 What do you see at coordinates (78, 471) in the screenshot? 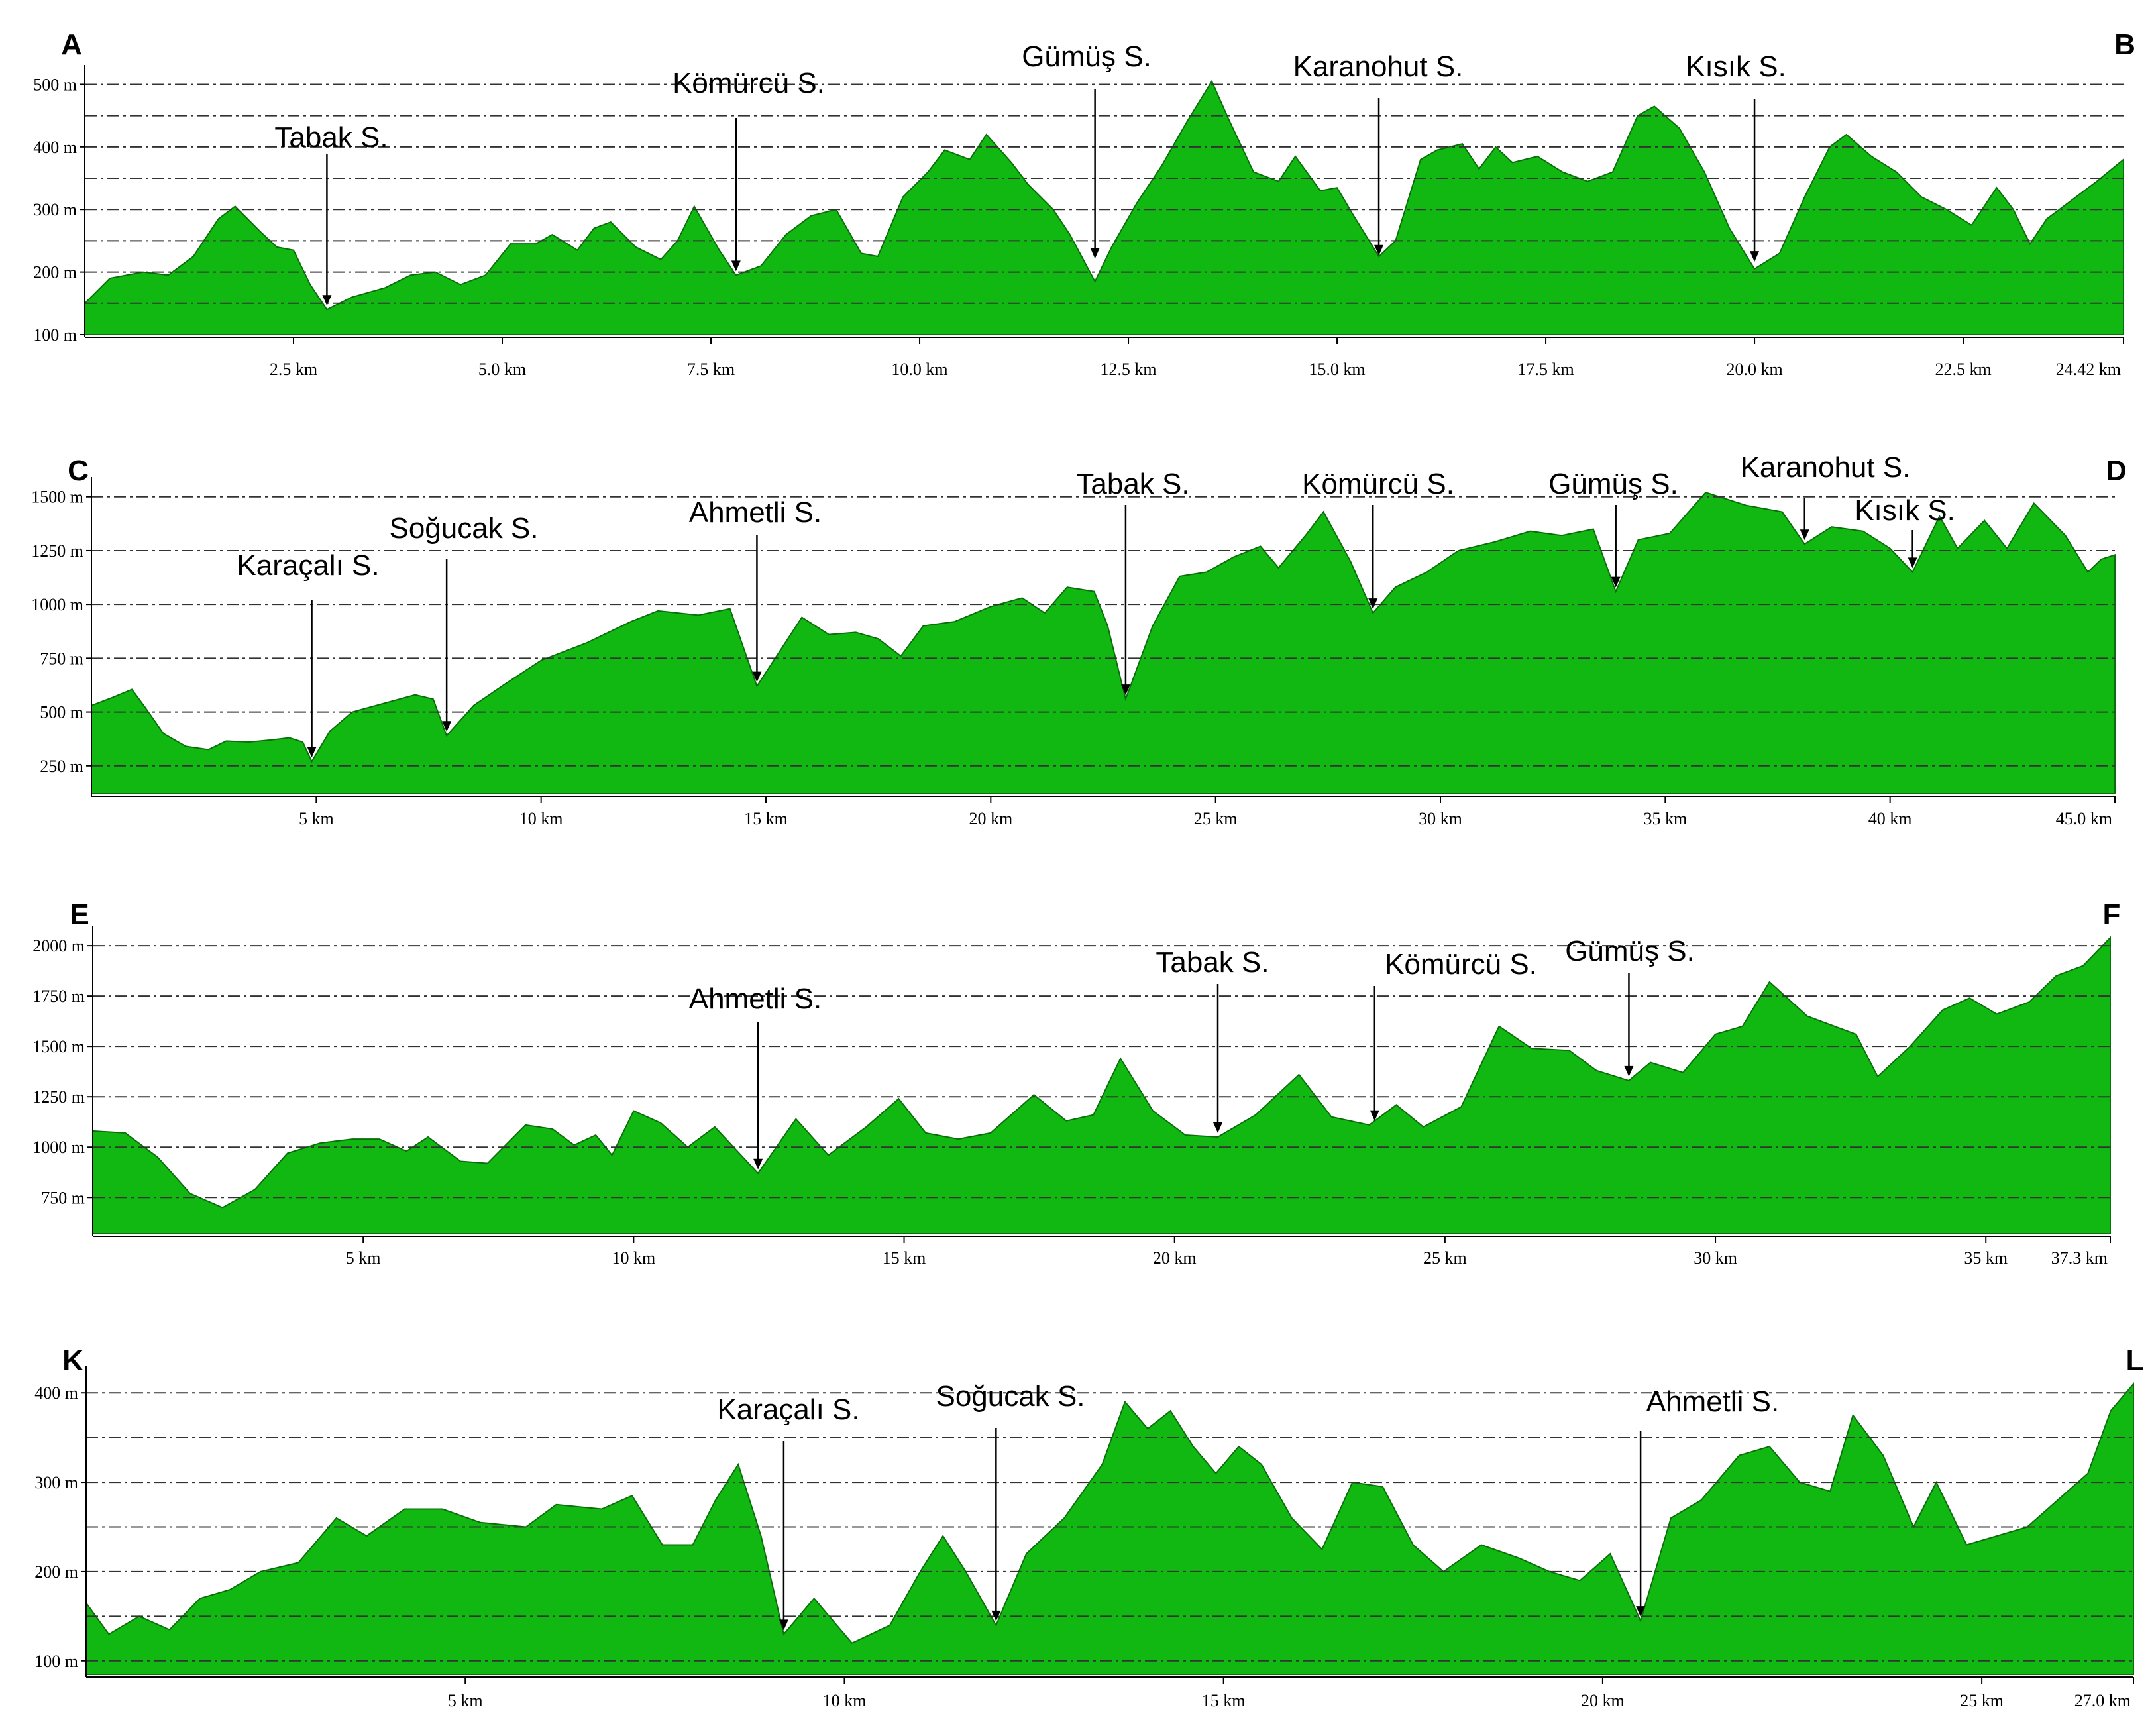
I see `profile-start-label: C` at bounding box center [78, 471].